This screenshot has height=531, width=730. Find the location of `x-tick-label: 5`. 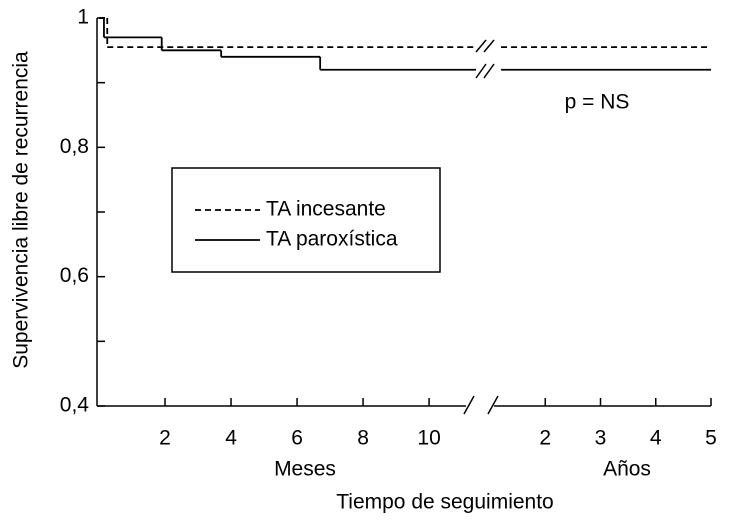

x-tick-label: 5 is located at coordinates (711, 438).